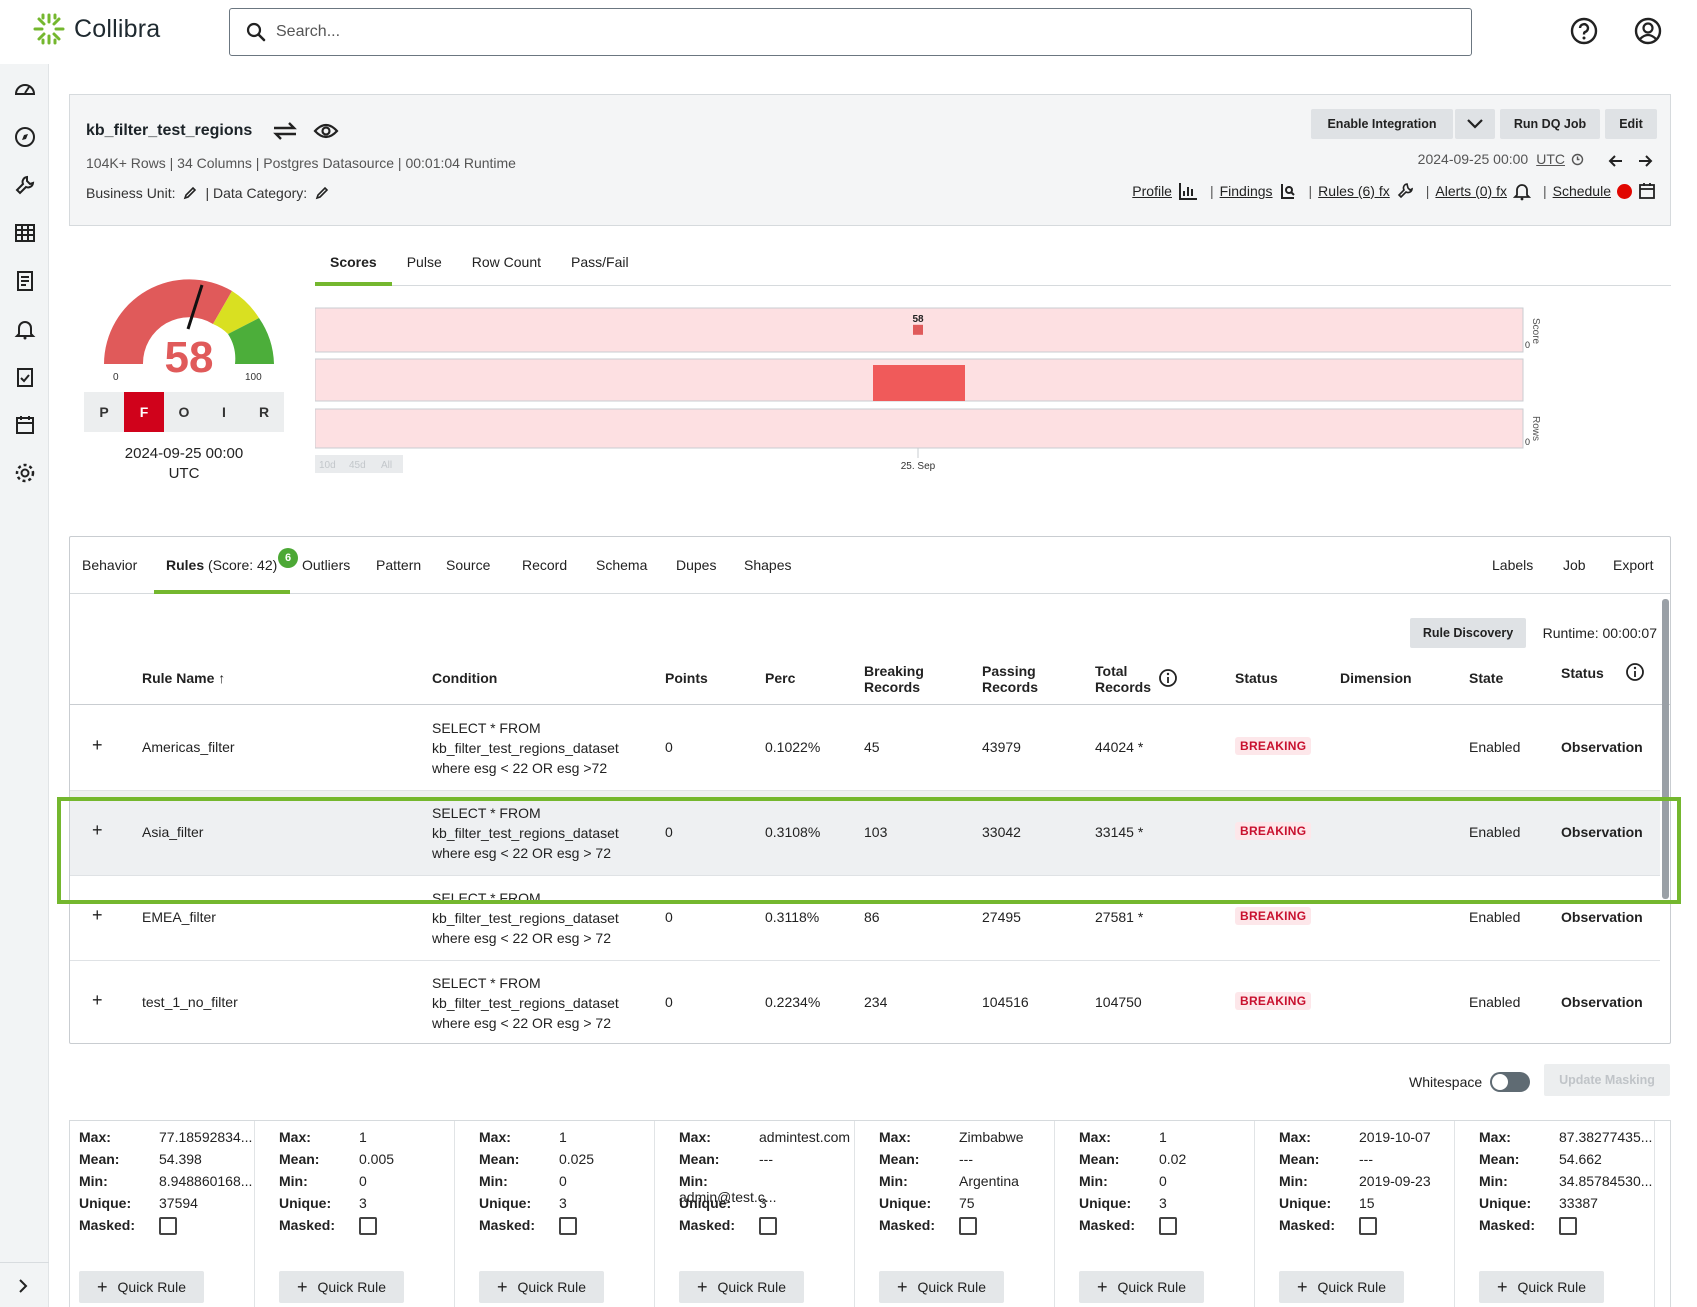 The height and width of the screenshot is (1307, 1697). I want to click on tab-pass-fail: Pass/Fail, so click(600, 262).